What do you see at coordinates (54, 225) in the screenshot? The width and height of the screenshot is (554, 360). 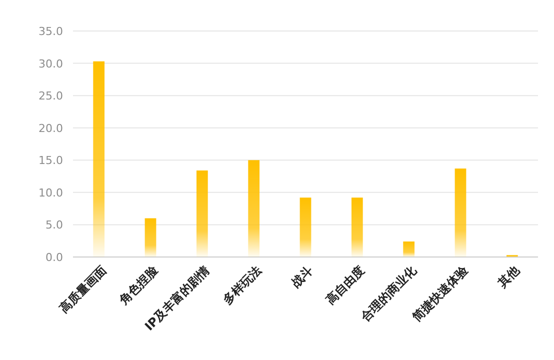 I see `y-tick-label: 5.0` at bounding box center [54, 225].